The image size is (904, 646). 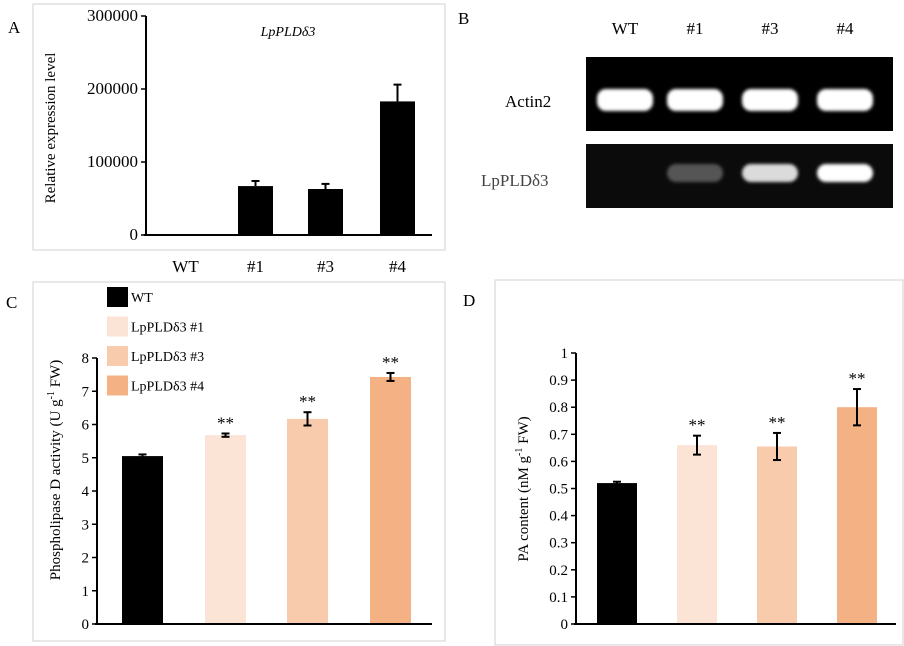 I want to click on gel-lane-label: #3, so click(x=770, y=28).